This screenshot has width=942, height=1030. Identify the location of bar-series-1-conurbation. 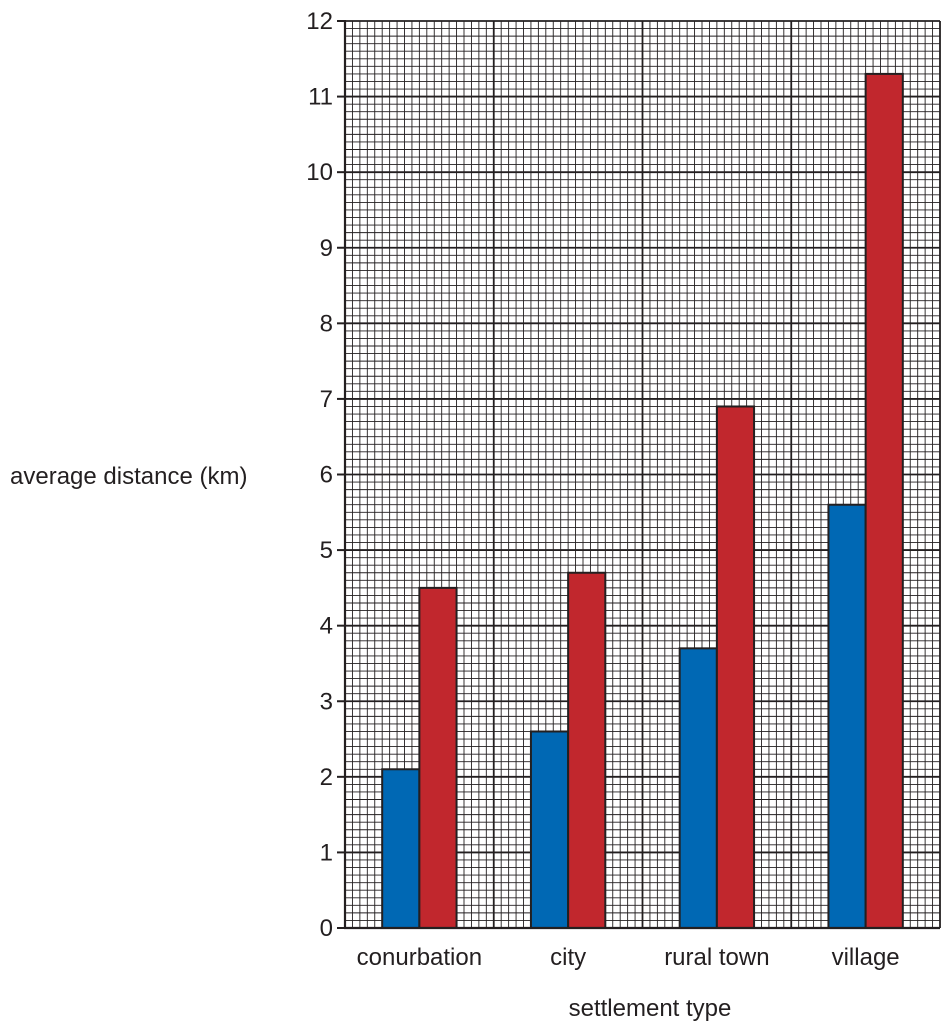
(401, 849).